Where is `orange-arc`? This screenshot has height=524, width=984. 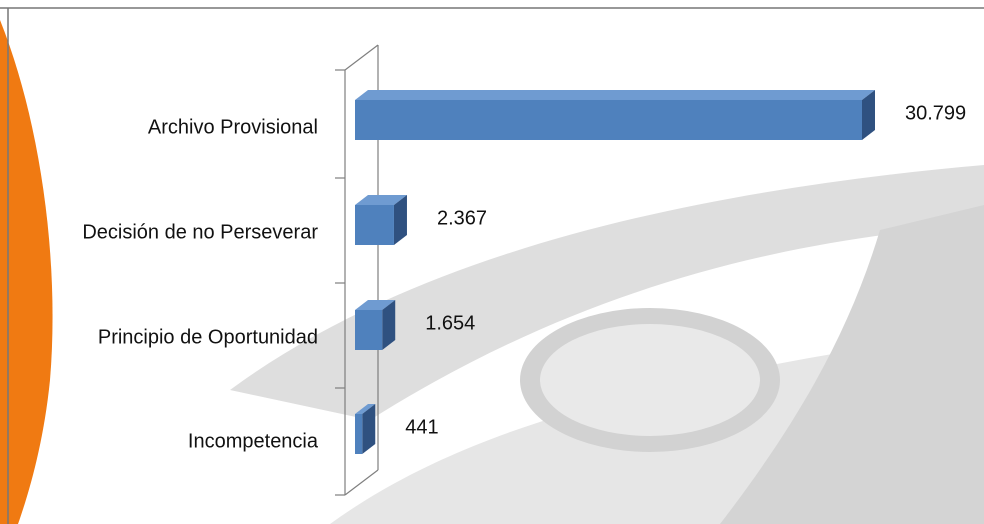 orange-arc is located at coordinates (26, 272).